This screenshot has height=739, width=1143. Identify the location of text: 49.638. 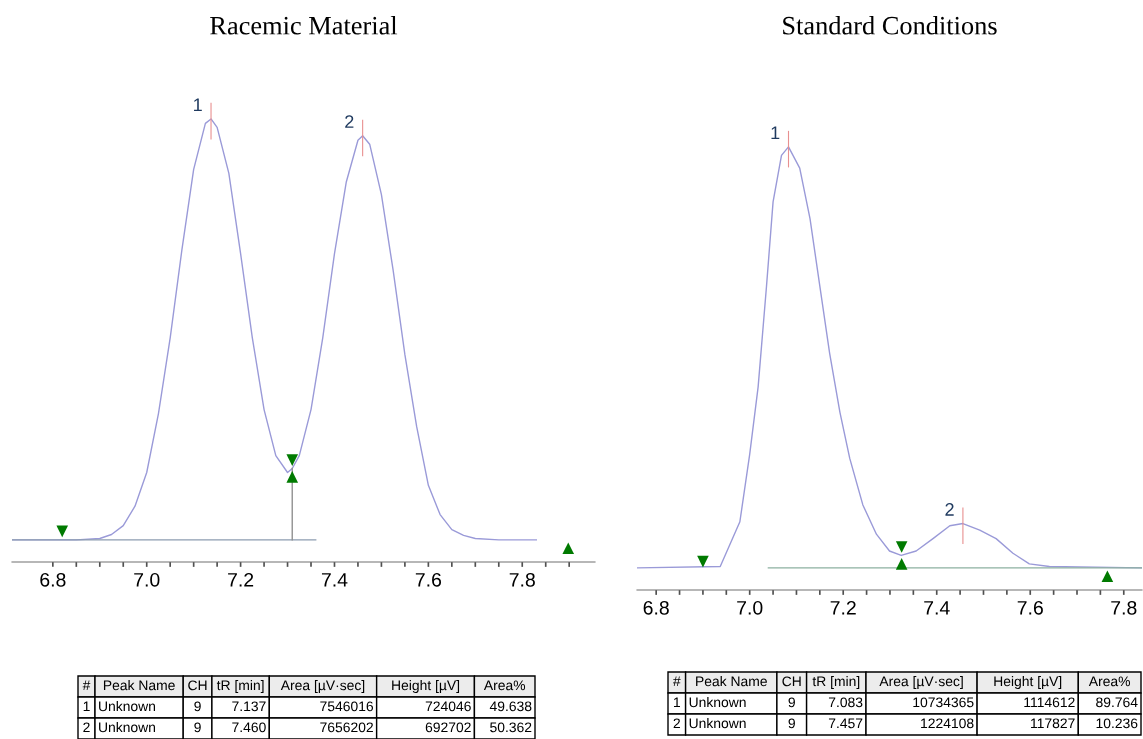
(510, 706).